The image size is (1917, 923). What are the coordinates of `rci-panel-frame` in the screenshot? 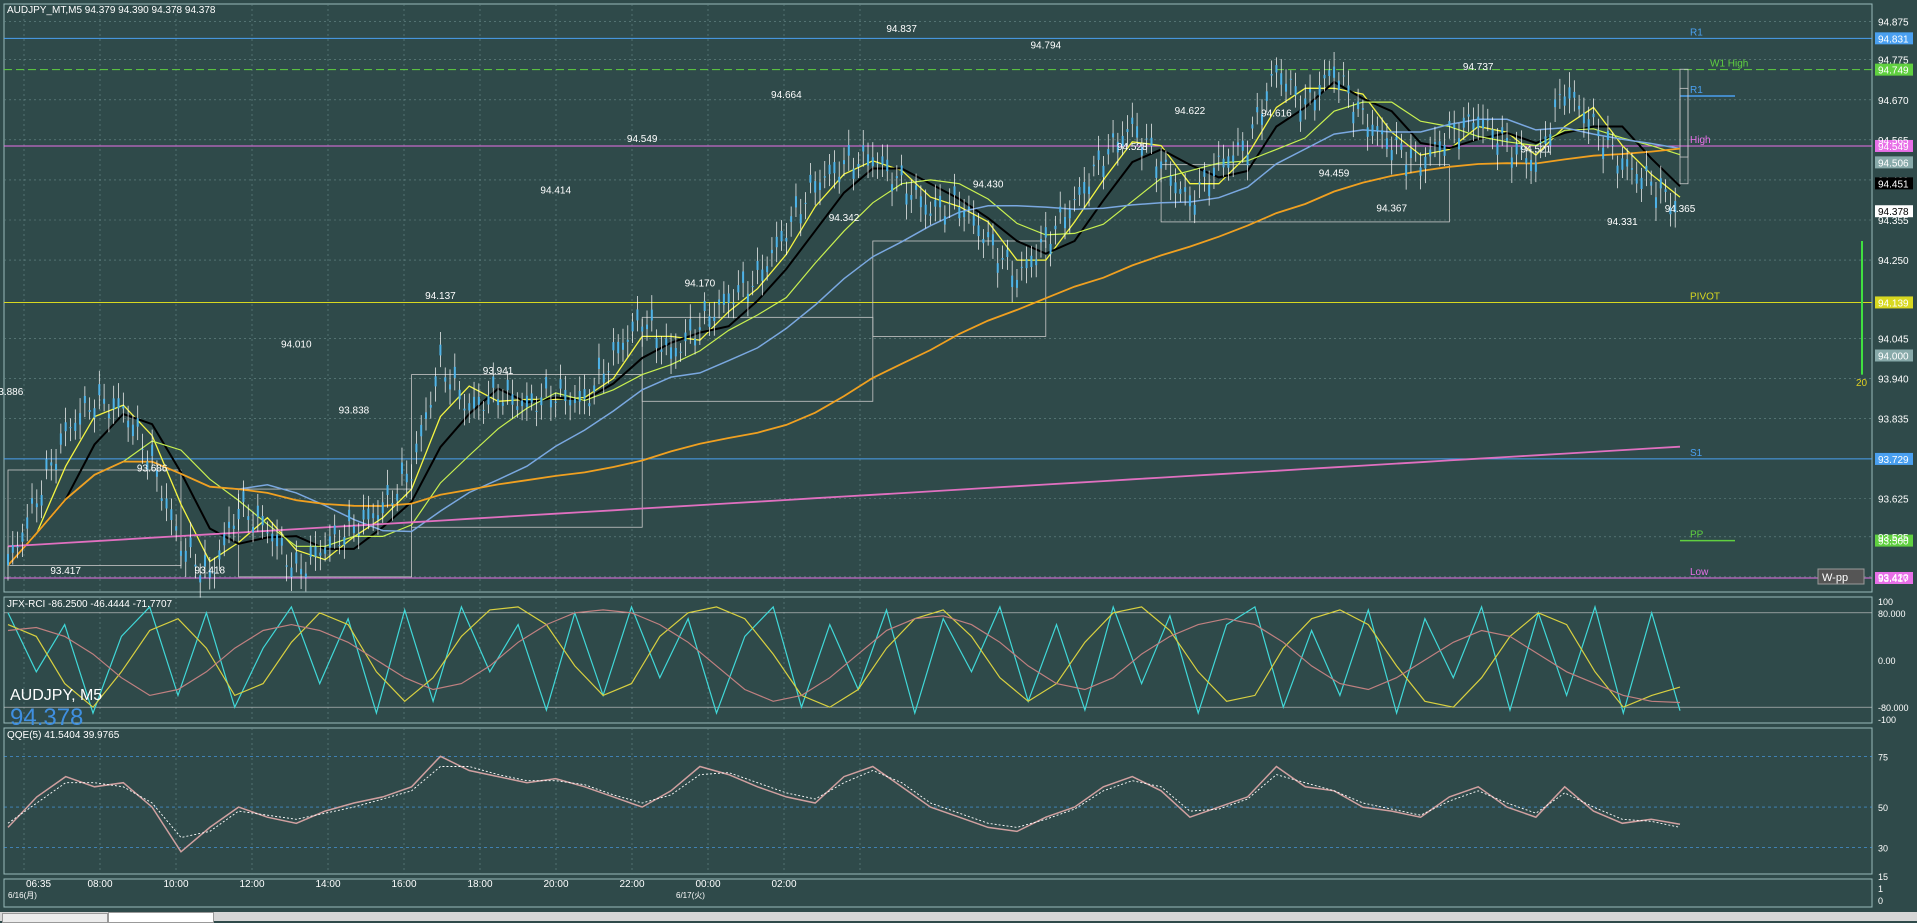 It's located at (938, 660).